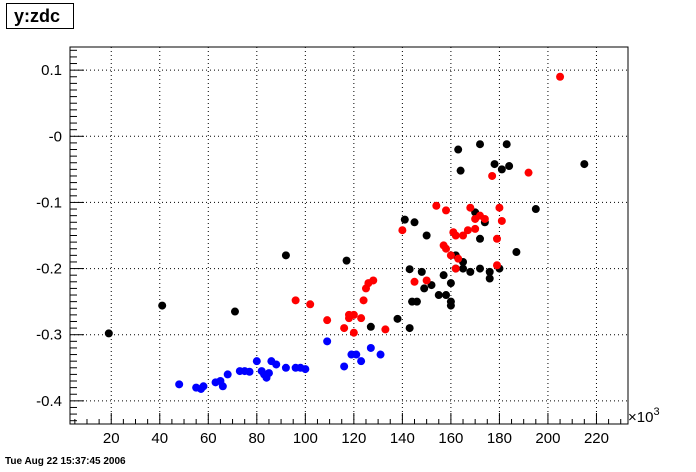 Image resolution: width=696 pixels, height=472 pixels. What do you see at coordinates (256, 438) in the screenshot?
I see `x-tick-label: 80` at bounding box center [256, 438].